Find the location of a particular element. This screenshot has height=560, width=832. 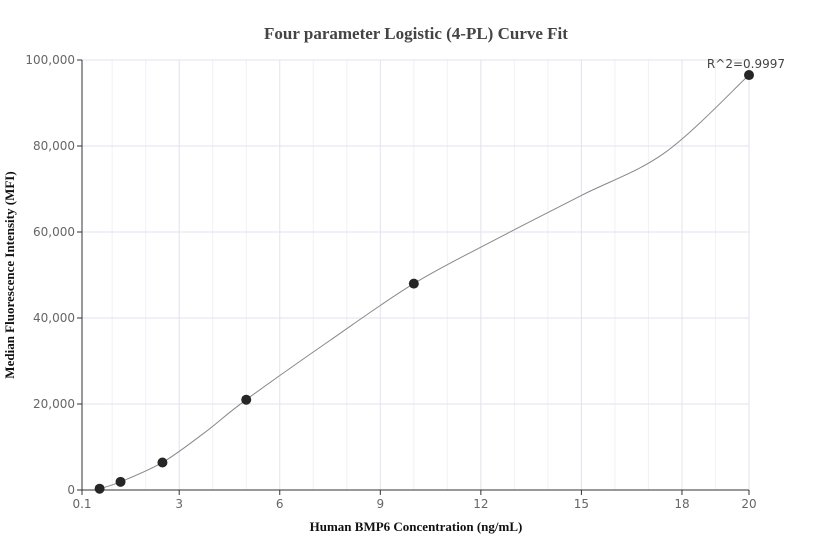

x-tick-label: 15 is located at coordinates (581, 504).